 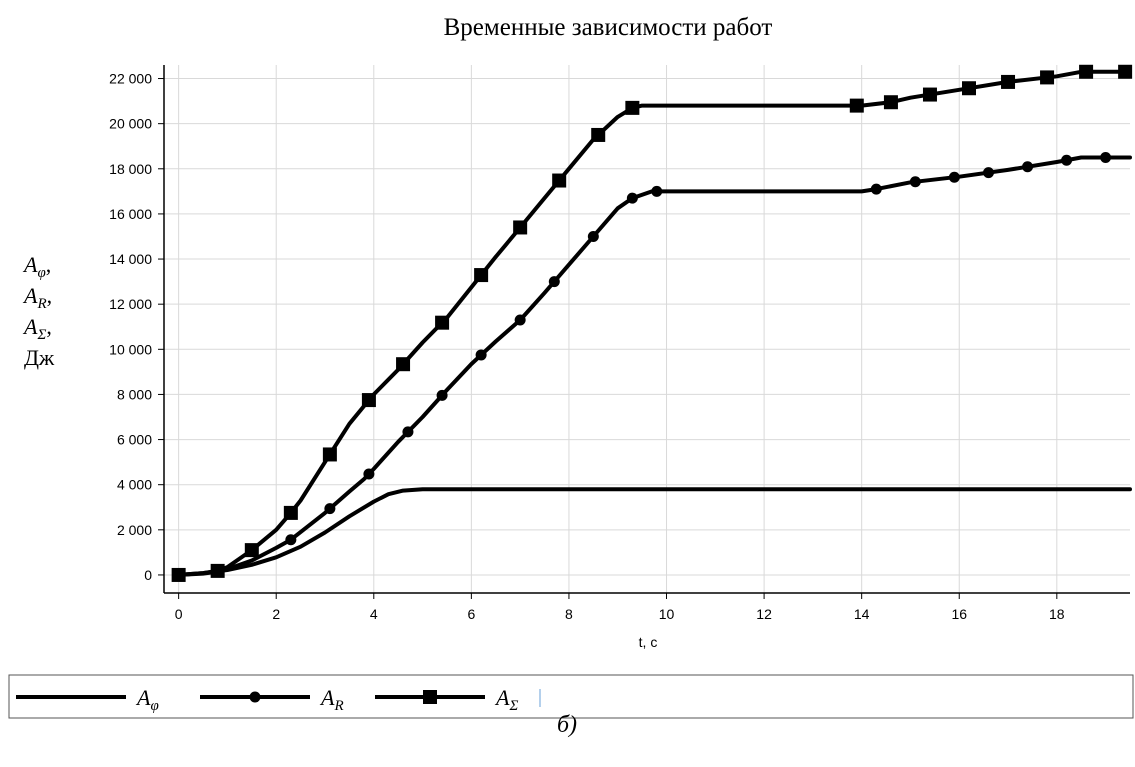 I want to click on y-tick-label: 16 000, so click(x=130, y=214).